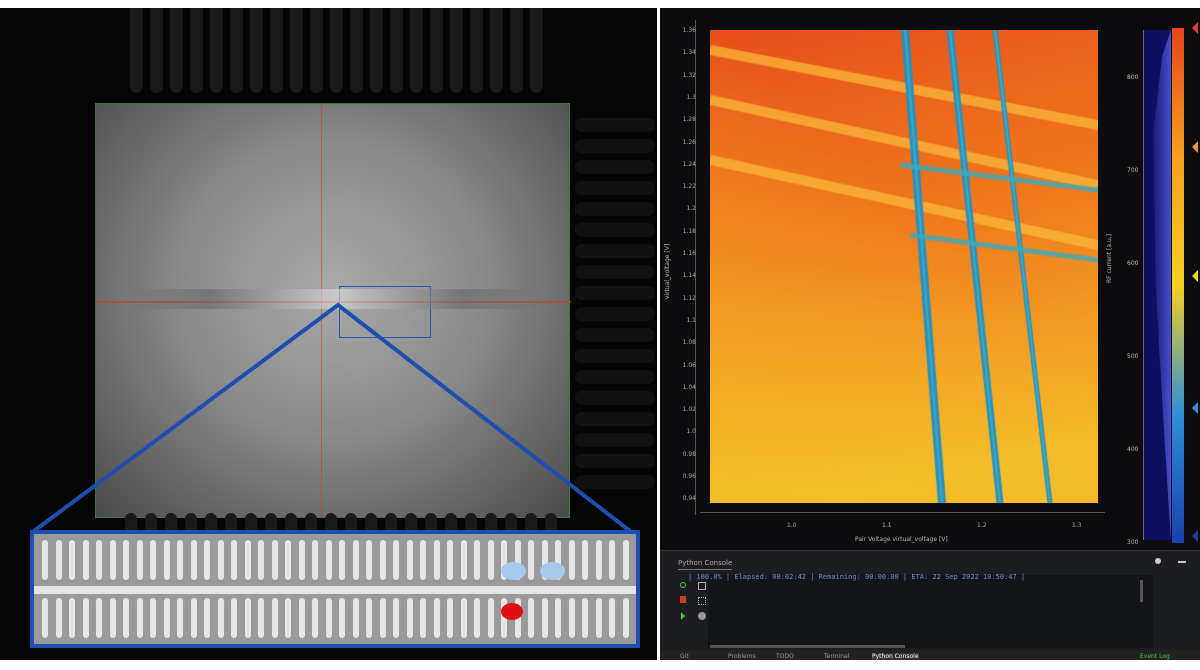 The height and width of the screenshot is (670, 1200). What do you see at coordinates (512, 611) in the screenshot?
I see `sensor-dot-marker` at bounding box center [512, 611].